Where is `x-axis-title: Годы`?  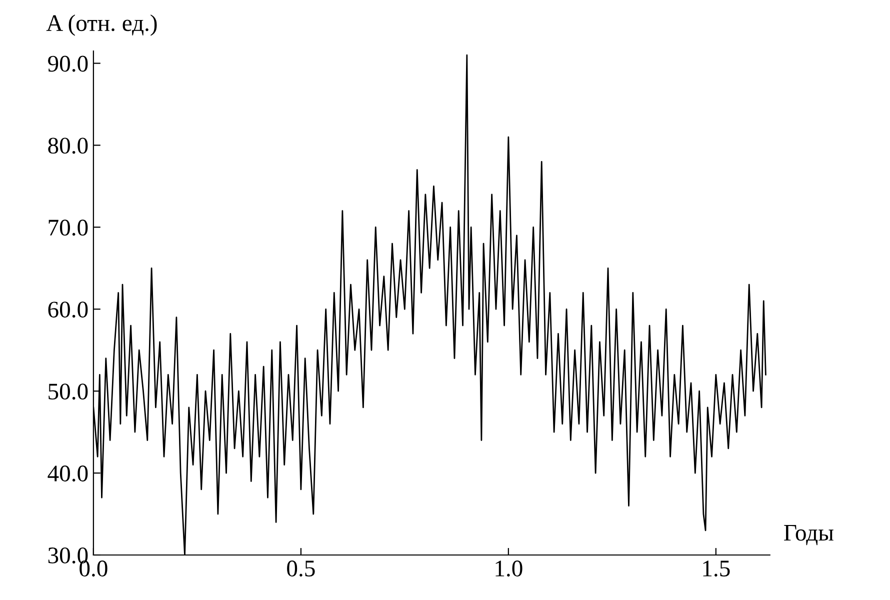
x-axis-title: Годы is located at coordinates (809, 535).